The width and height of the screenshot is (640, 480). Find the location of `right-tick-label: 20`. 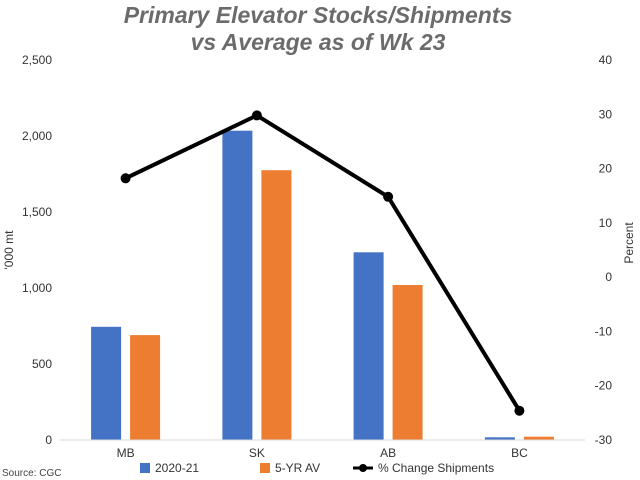

right-tick-label: 20 is located at coordinates (606, 169).